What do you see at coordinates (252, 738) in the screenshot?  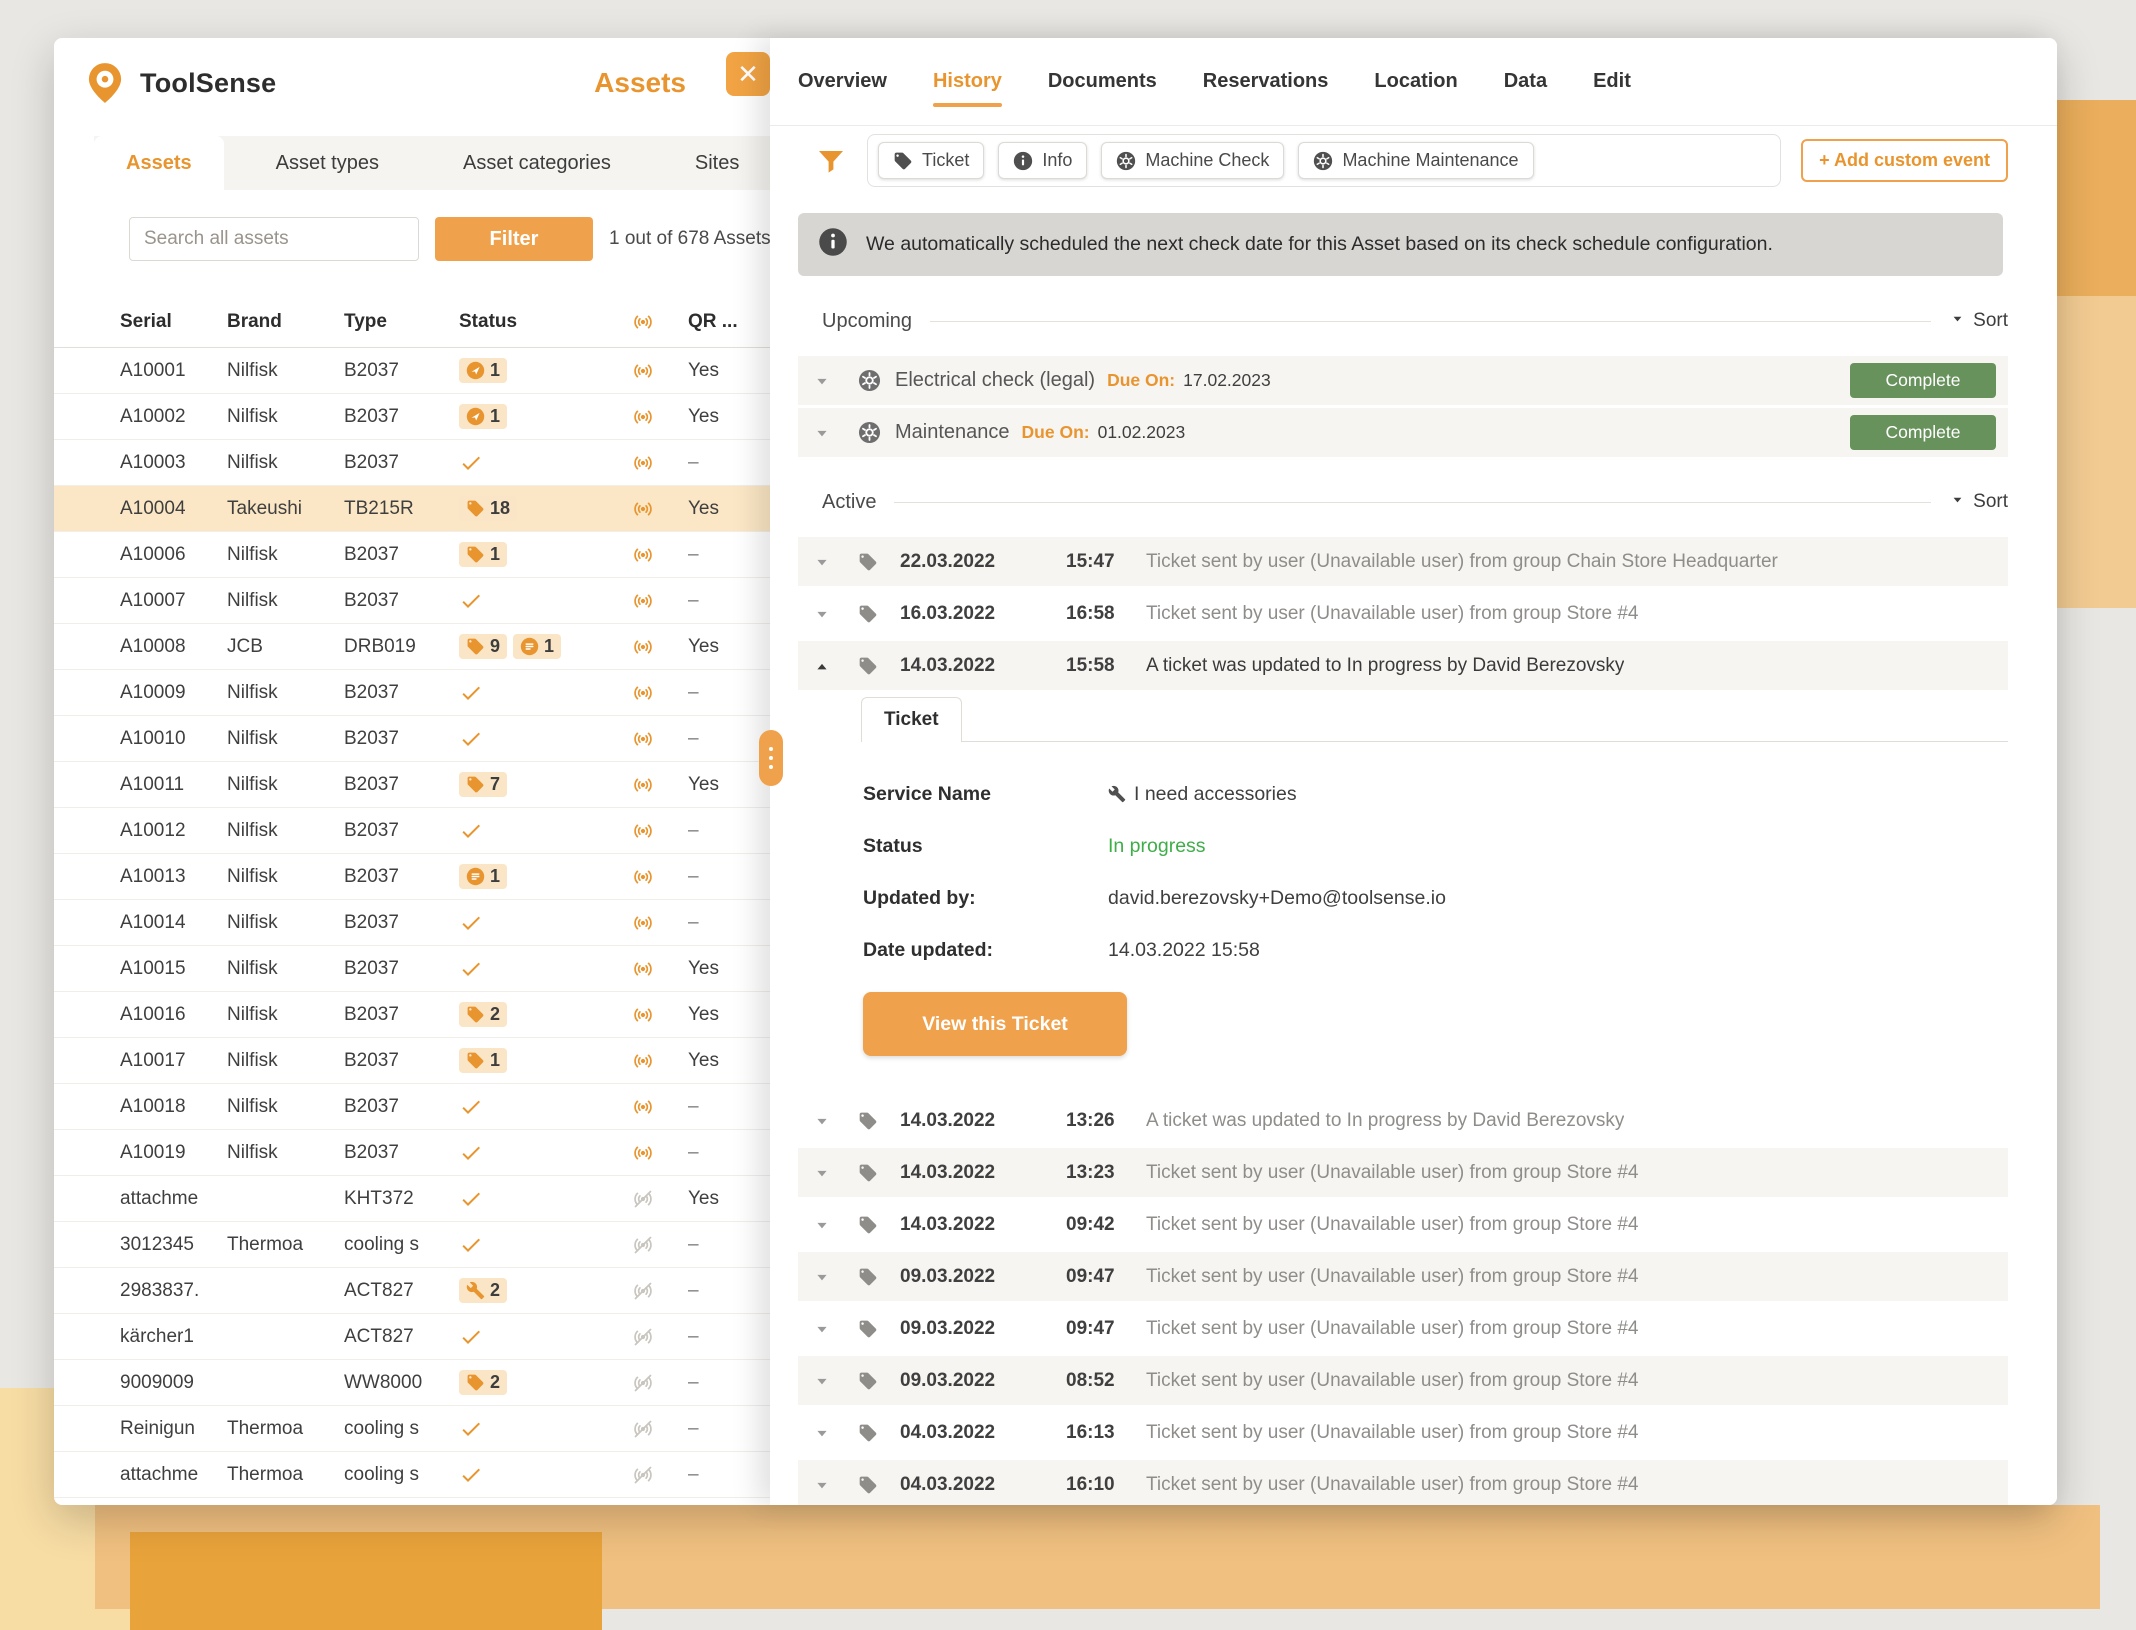 I see `asset-brand: Nilfisk` at bounding box center [252, 738].